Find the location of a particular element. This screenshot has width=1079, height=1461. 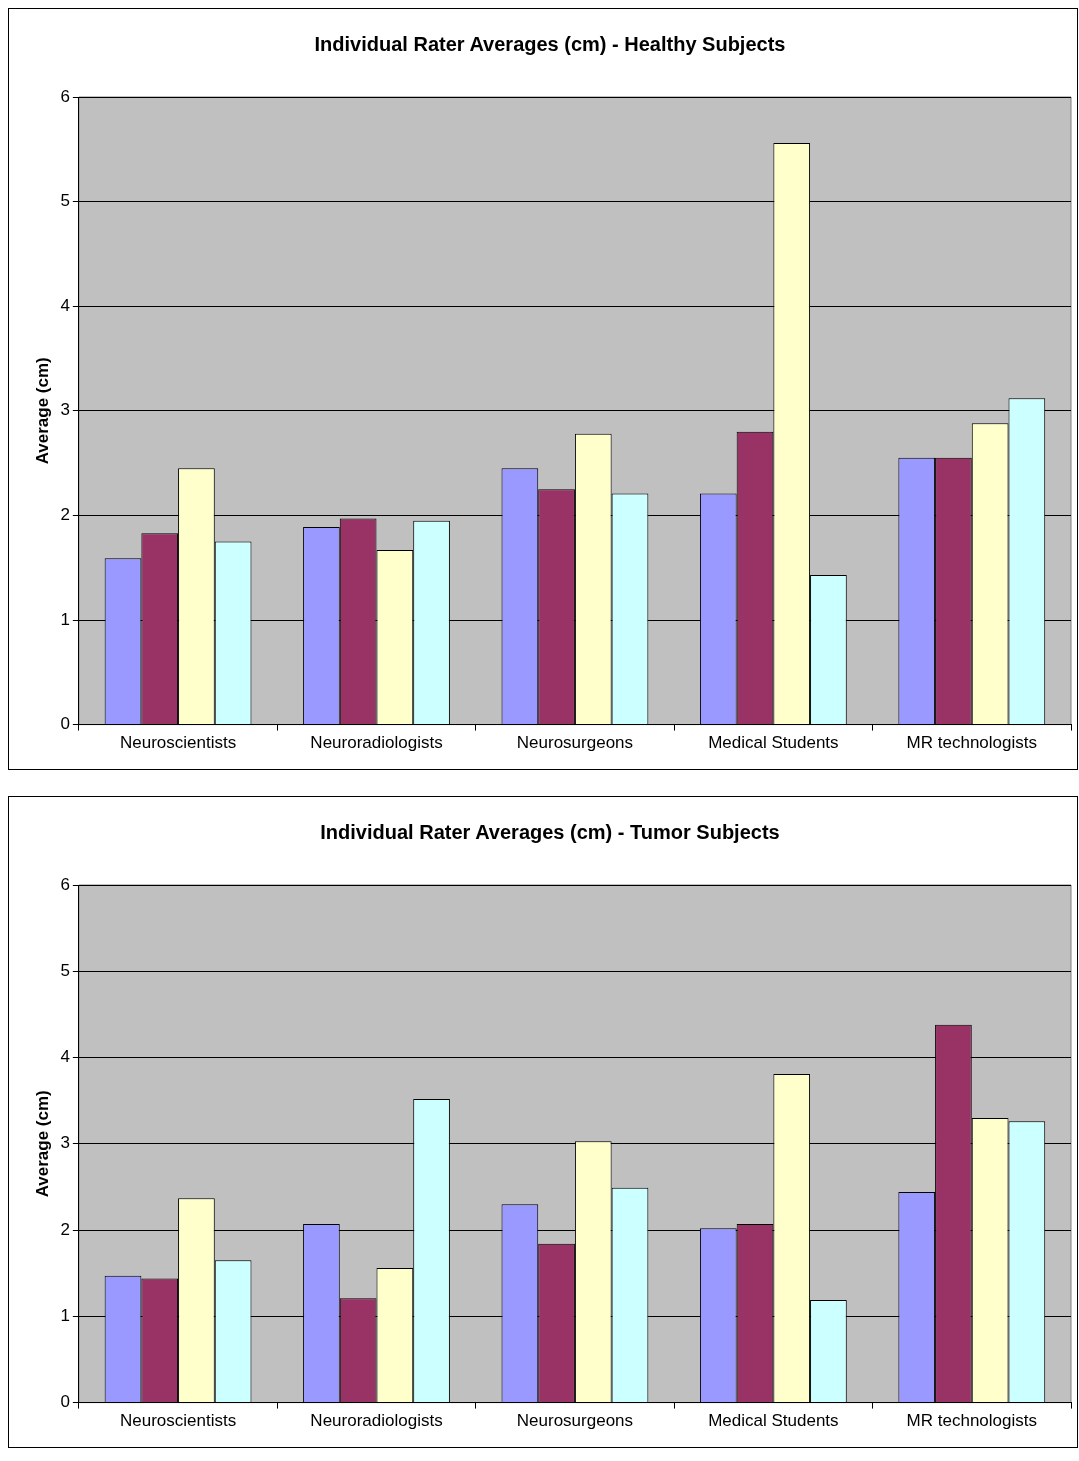

chart-title: Individual Rater Averages (cm) - Tumor Subjects is located at coordinates (550, 831).